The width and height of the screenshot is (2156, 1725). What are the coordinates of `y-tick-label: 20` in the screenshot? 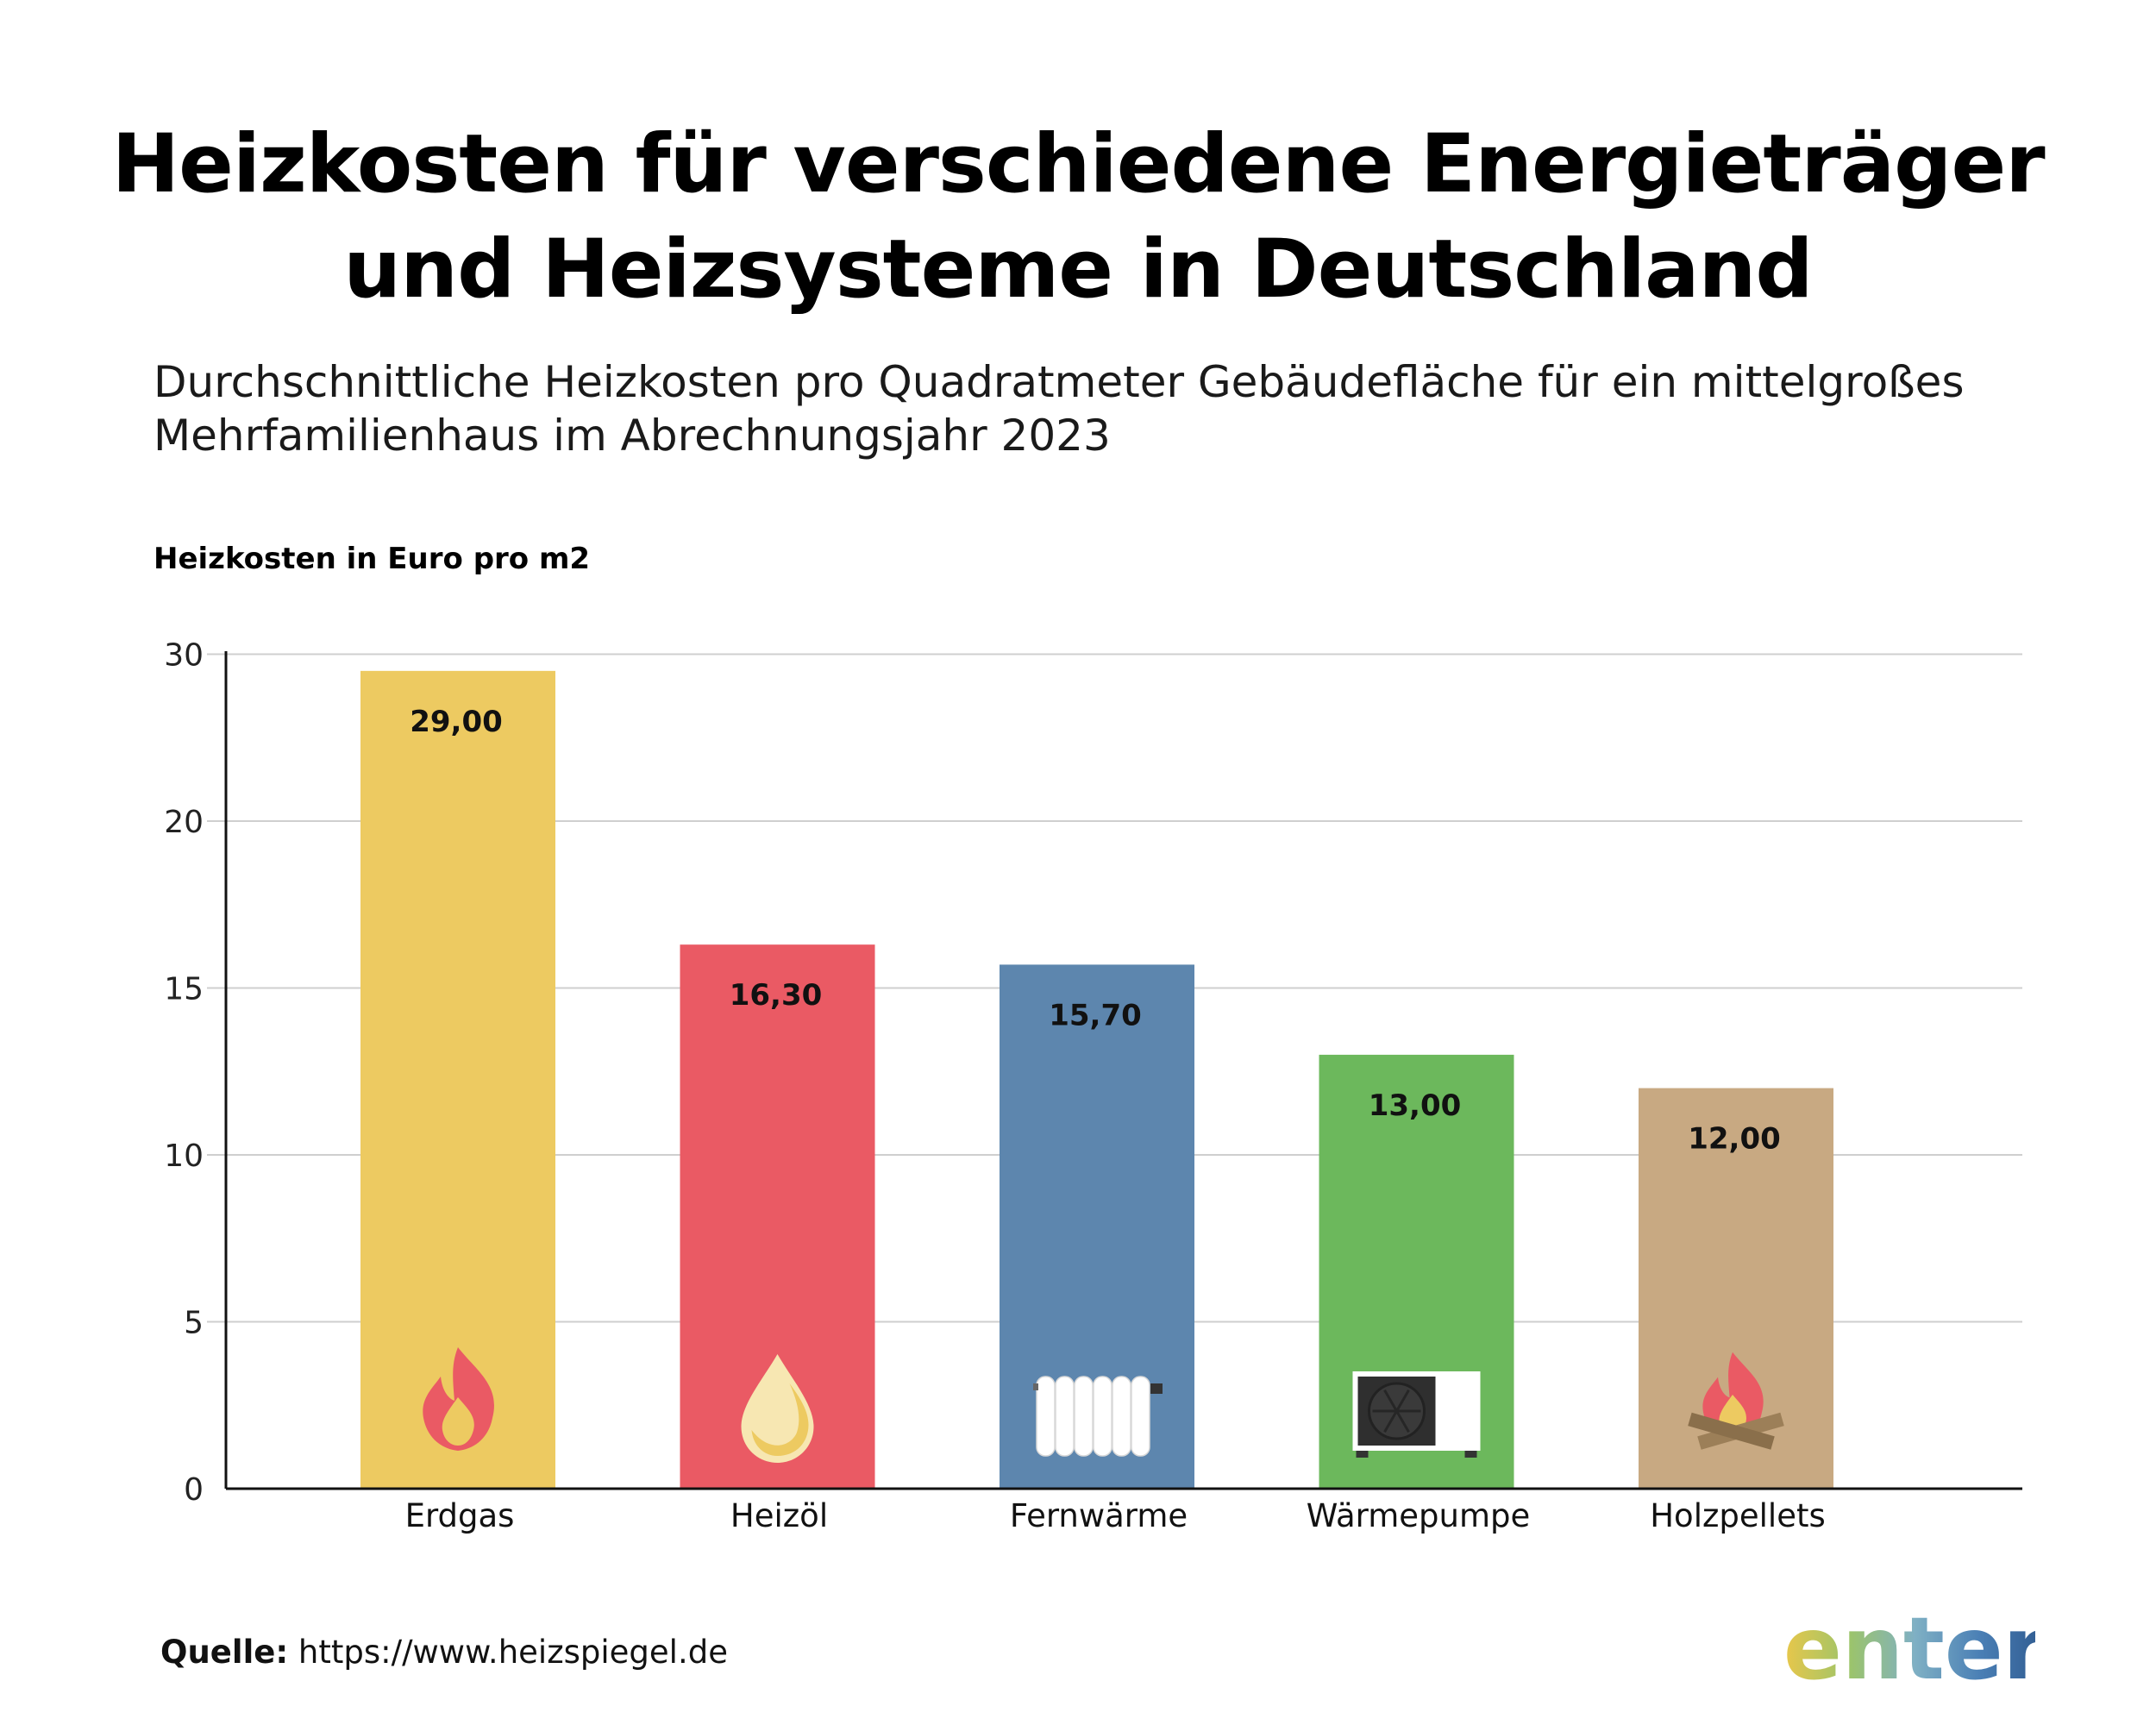 It's located at (184, 823).